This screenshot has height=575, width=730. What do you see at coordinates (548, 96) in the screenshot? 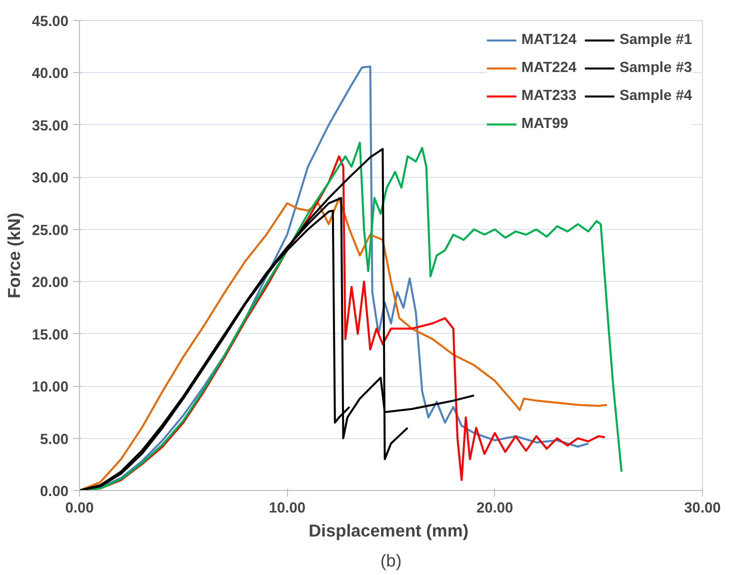
I see `legend-label: MAT233` at bounding box center [548, 96].